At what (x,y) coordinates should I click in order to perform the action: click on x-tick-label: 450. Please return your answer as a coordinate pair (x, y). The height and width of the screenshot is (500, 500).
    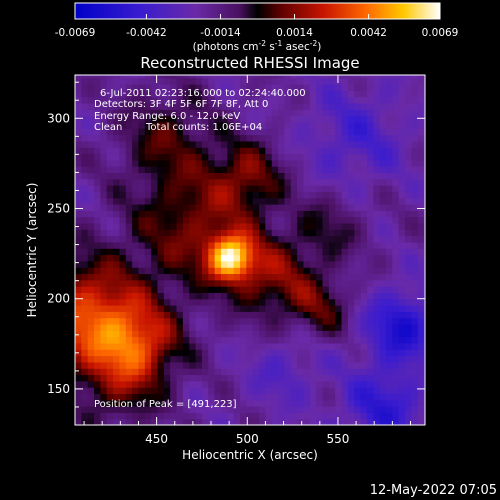
    Looking at the image, I should click on (156, 439).